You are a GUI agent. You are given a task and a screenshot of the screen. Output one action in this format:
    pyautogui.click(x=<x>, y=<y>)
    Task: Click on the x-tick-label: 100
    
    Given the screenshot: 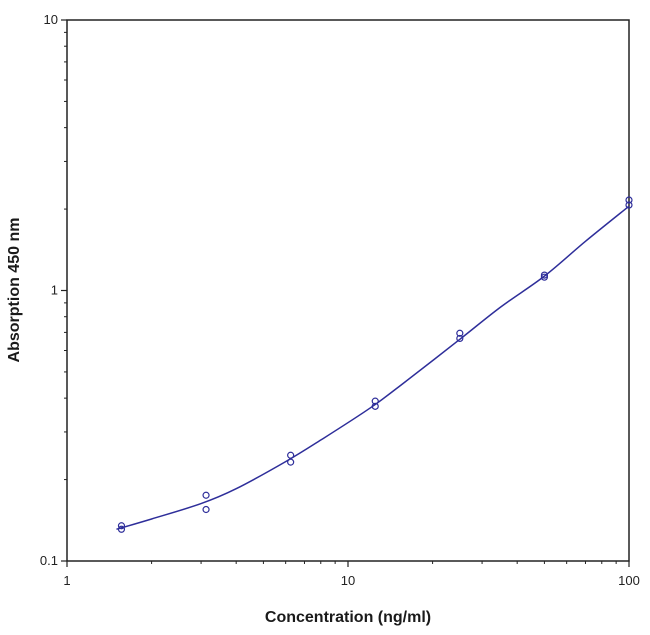 What is the action you would take?
    pyautogui.click(x=629, y=580)
    